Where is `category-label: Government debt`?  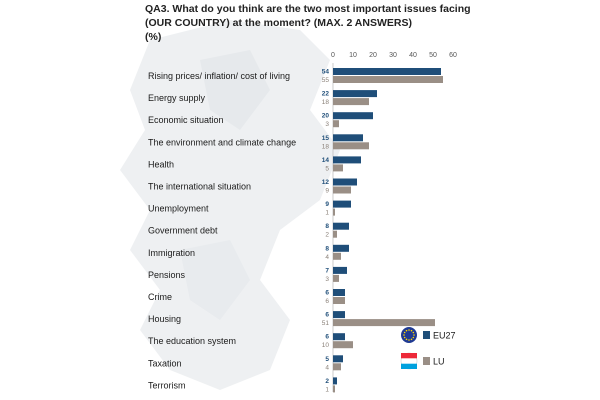
category-label: Government debt is located at coordinates (183, 231).